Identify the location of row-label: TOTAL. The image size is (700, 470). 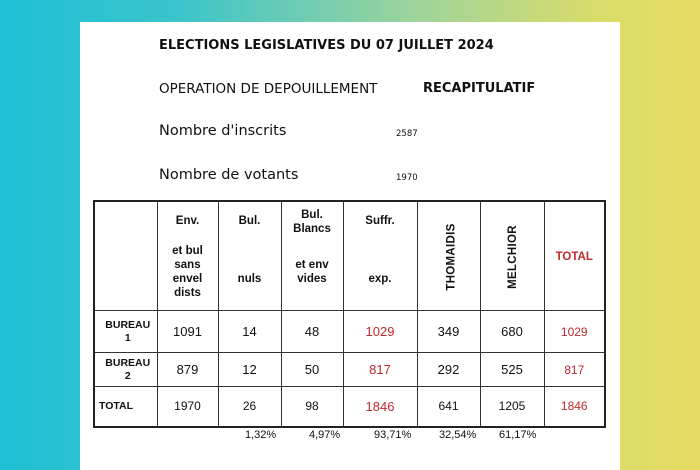
(125, 406).